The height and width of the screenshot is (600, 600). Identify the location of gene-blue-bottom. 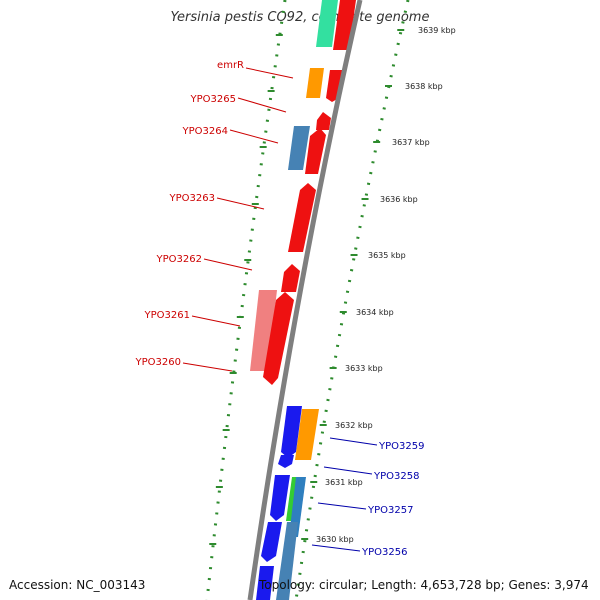
(265, 583).